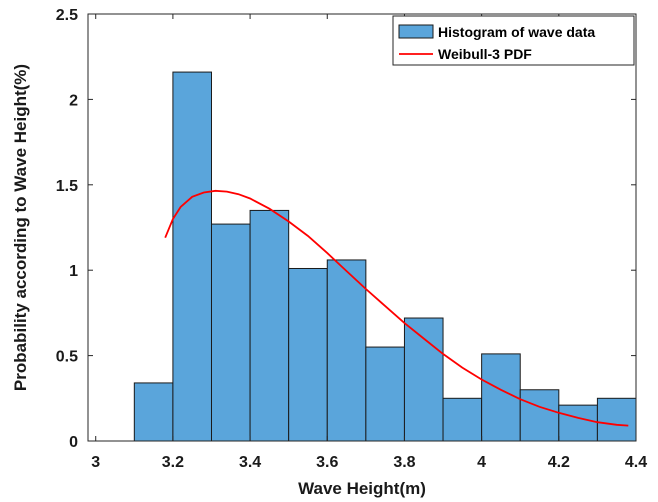 Image resolution: width=658 pixels, height=502 pixels. I want to click on x-tick-label: 4.2, so click(559, 462).